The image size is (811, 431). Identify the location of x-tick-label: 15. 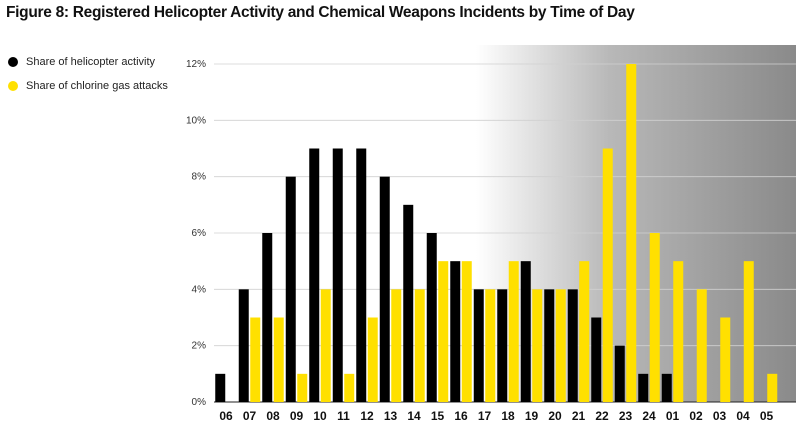
(438, 416).